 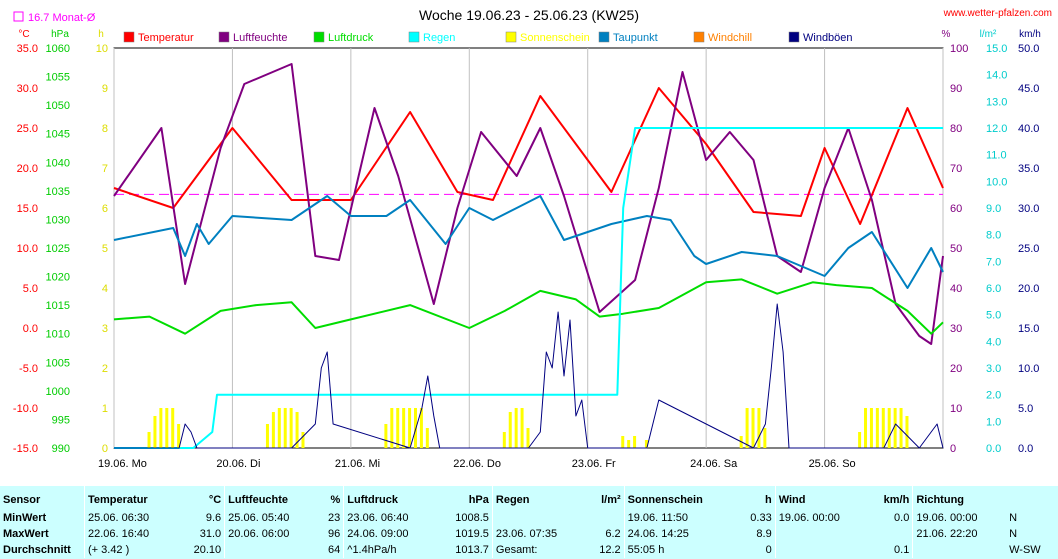 I want to click on y-tick-rain: 14.0, so click(x=996, y=76).